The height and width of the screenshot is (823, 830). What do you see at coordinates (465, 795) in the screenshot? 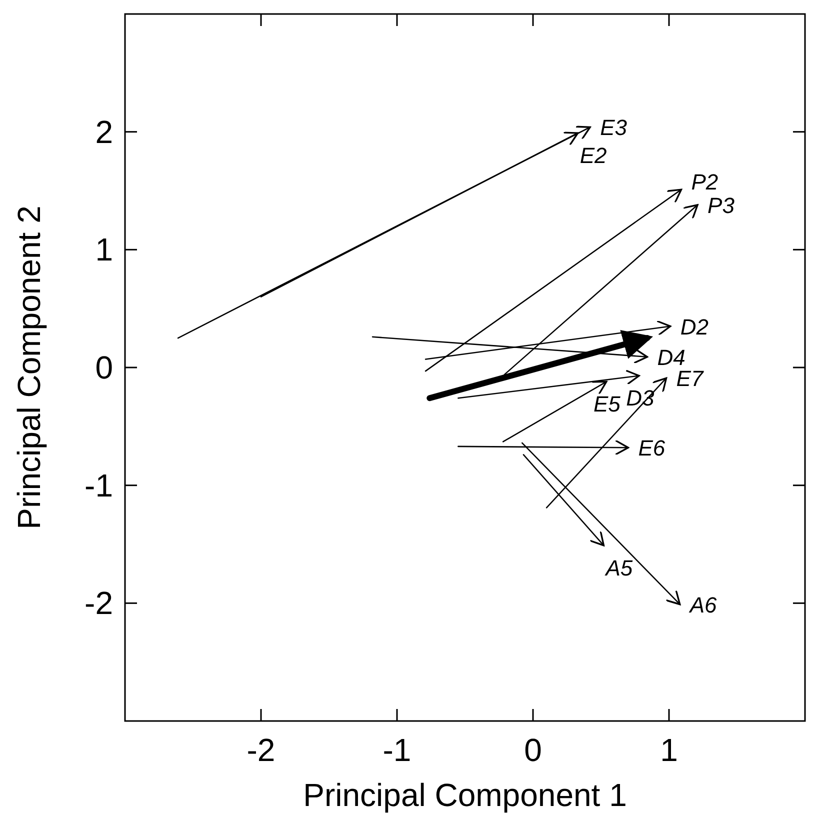
I see `x-axis-title: Principal Component 1` at bounding box center [465, 795].